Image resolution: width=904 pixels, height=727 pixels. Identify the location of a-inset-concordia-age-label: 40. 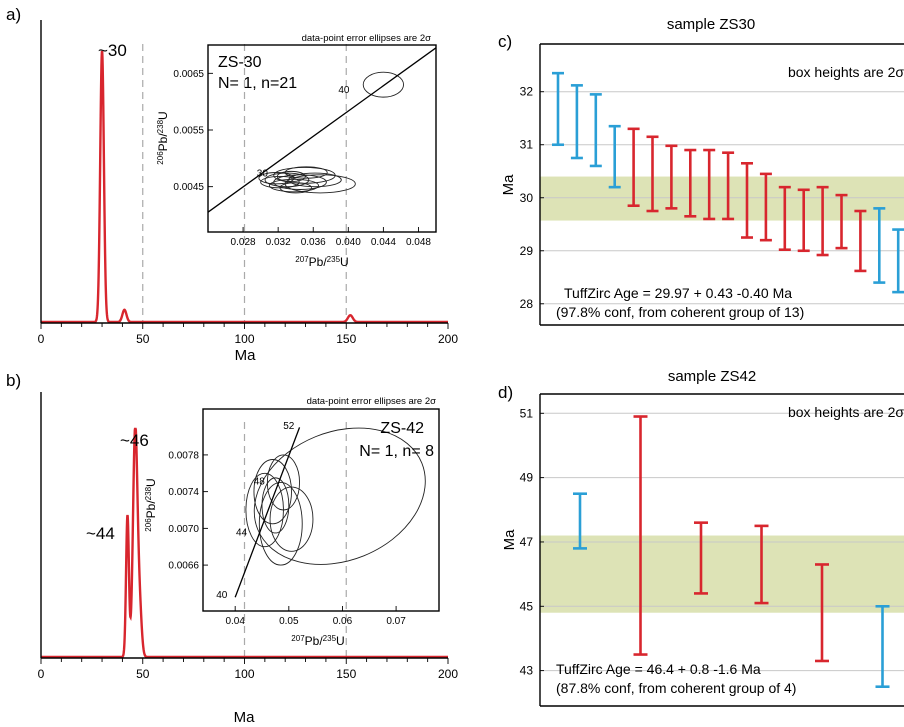
(344, 90).